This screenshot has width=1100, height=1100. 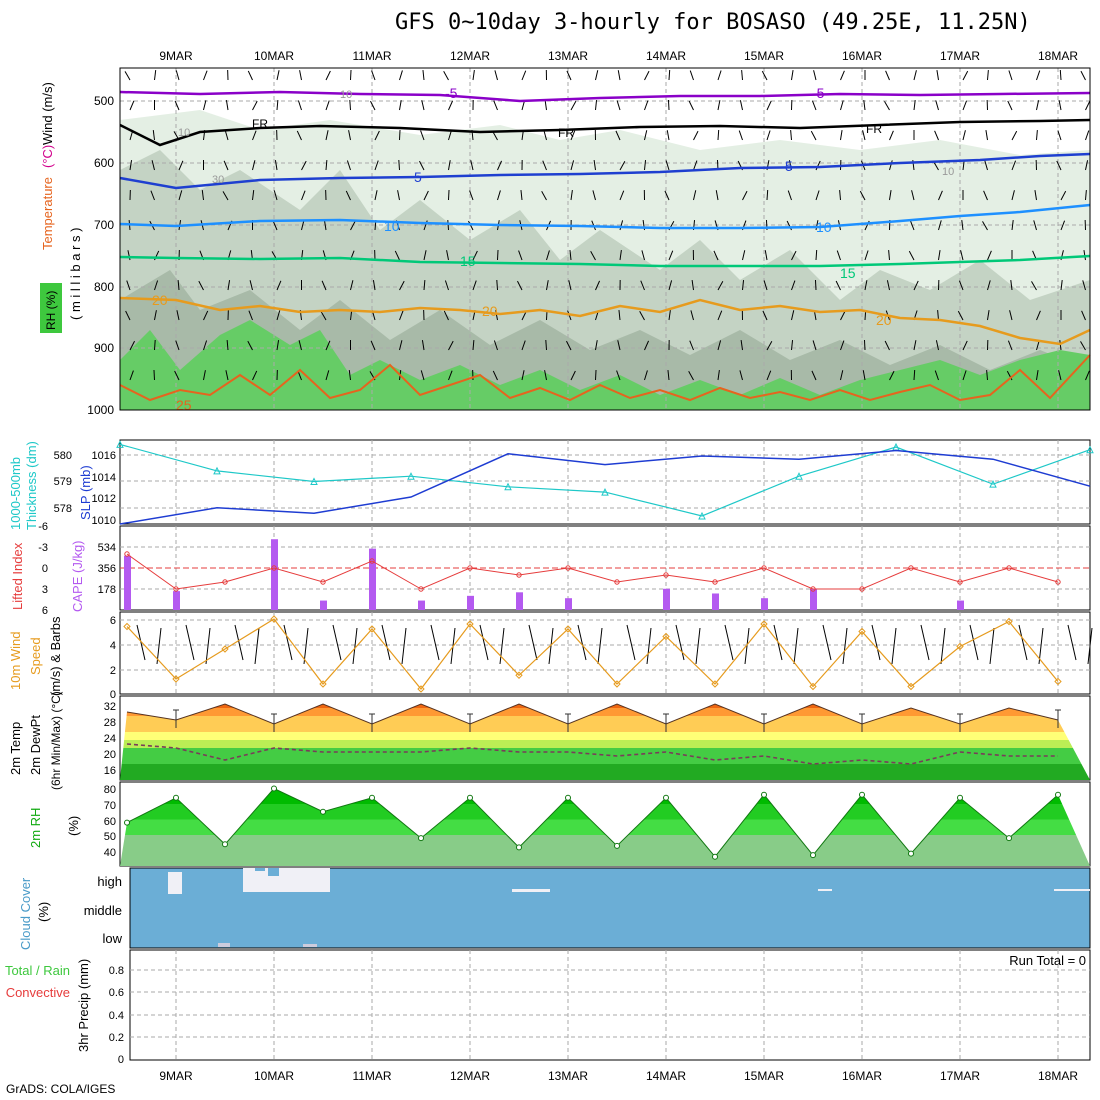 I want to click on slp-line, so click(x=605, y=487).